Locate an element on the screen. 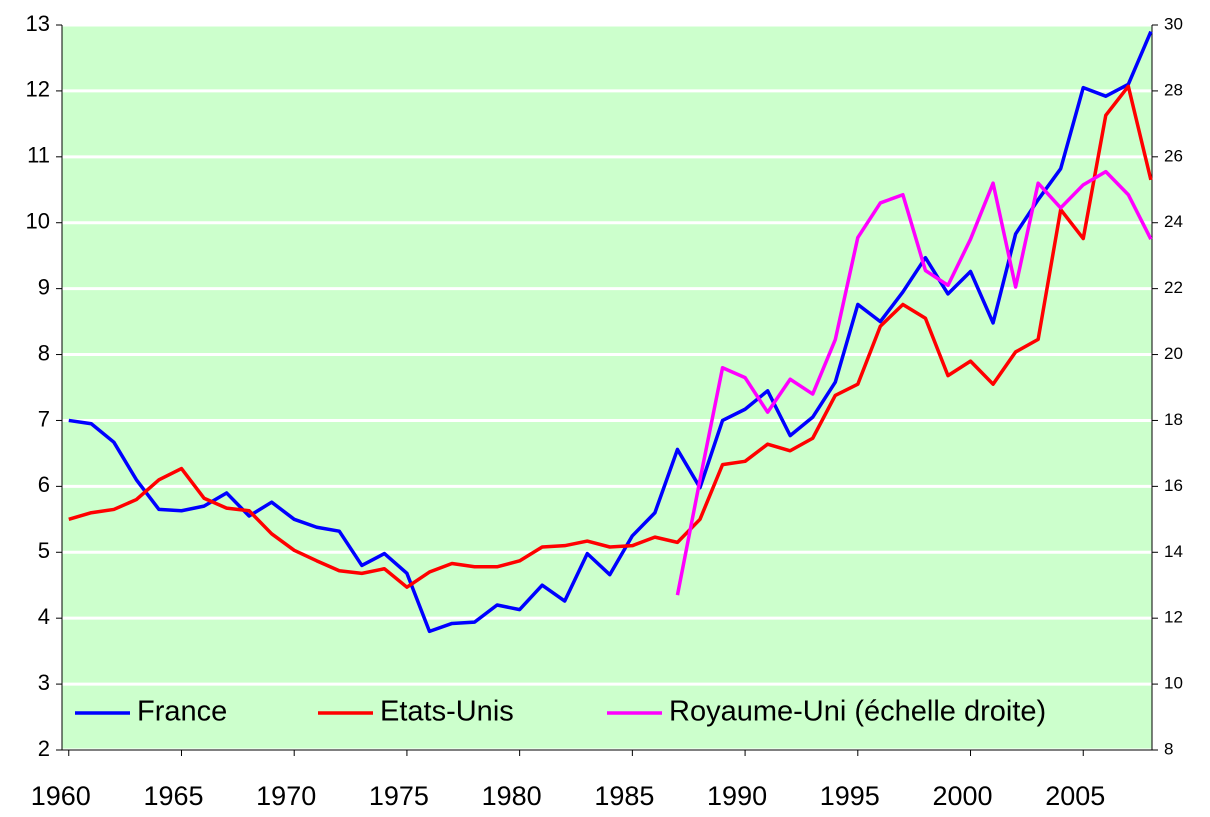  y2-tick-label: 8 is located at coordinates (1168, 748).